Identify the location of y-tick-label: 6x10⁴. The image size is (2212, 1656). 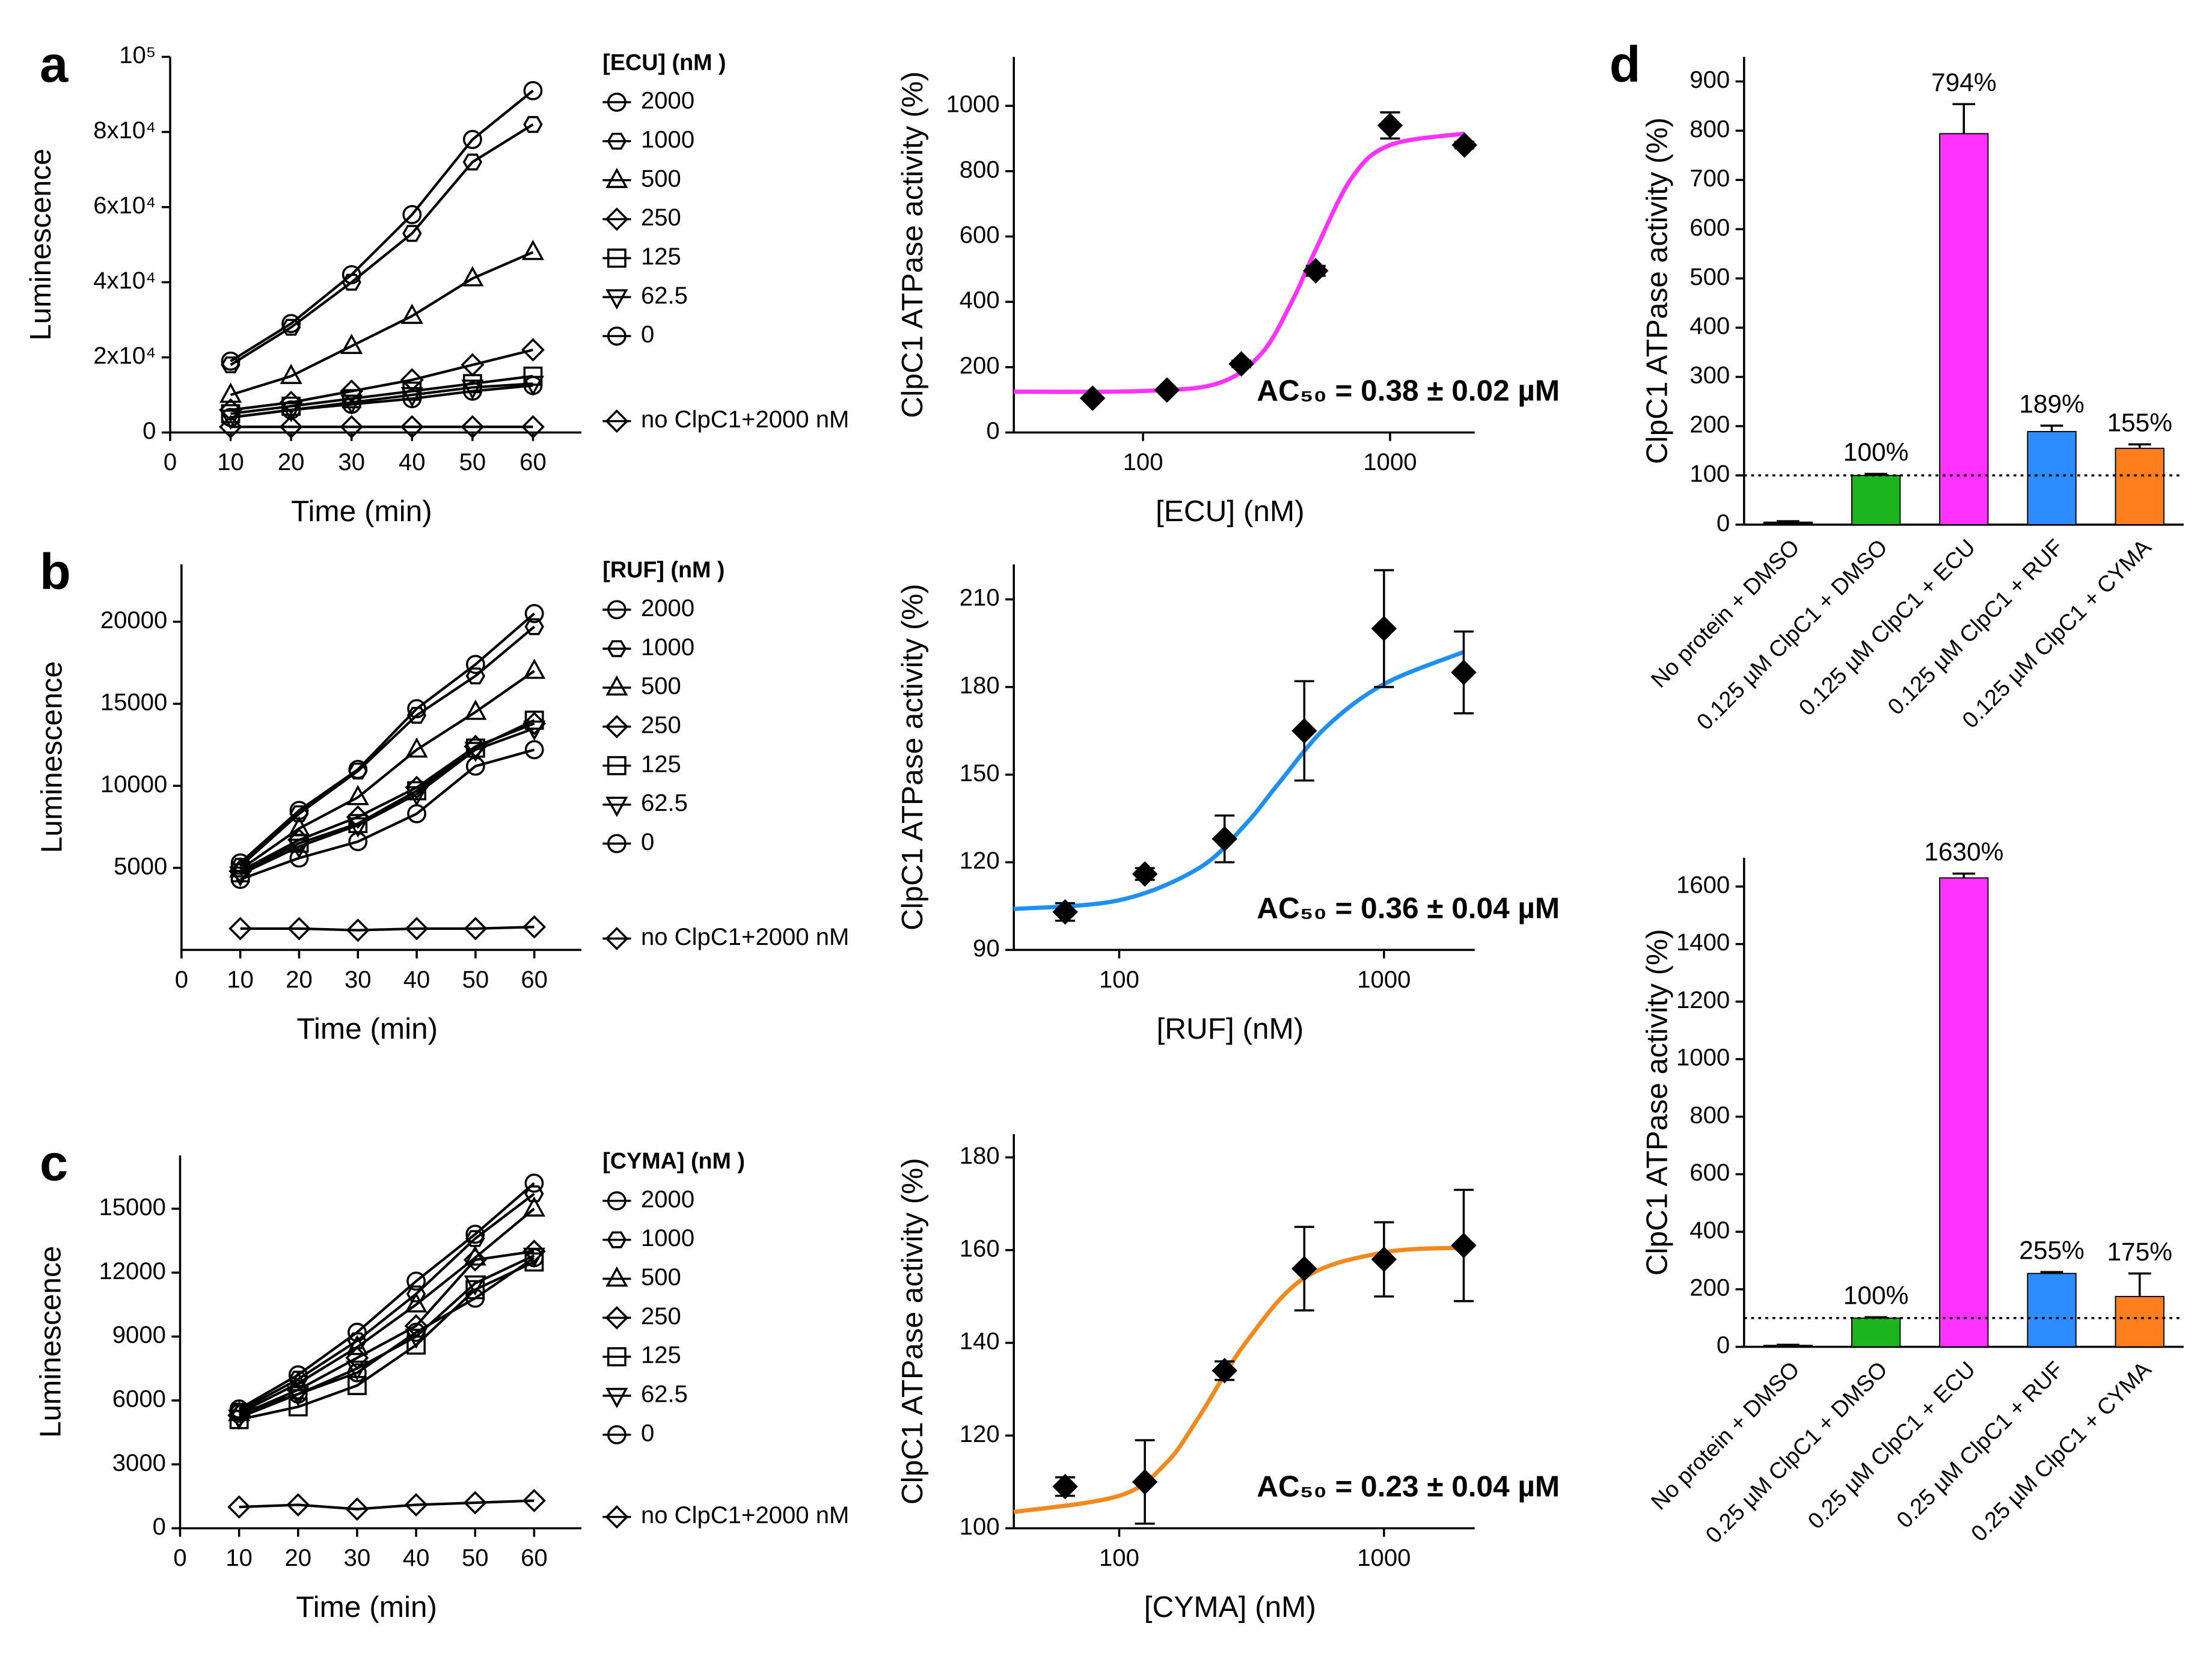
(124, 206).